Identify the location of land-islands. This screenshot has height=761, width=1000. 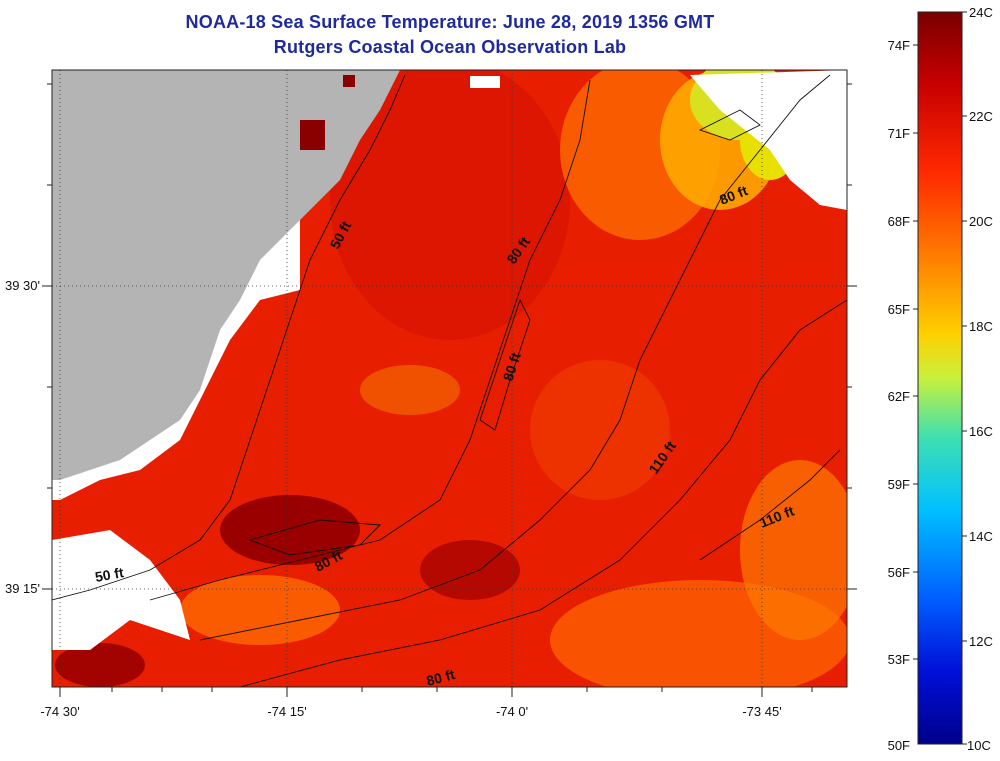
(155, 325).